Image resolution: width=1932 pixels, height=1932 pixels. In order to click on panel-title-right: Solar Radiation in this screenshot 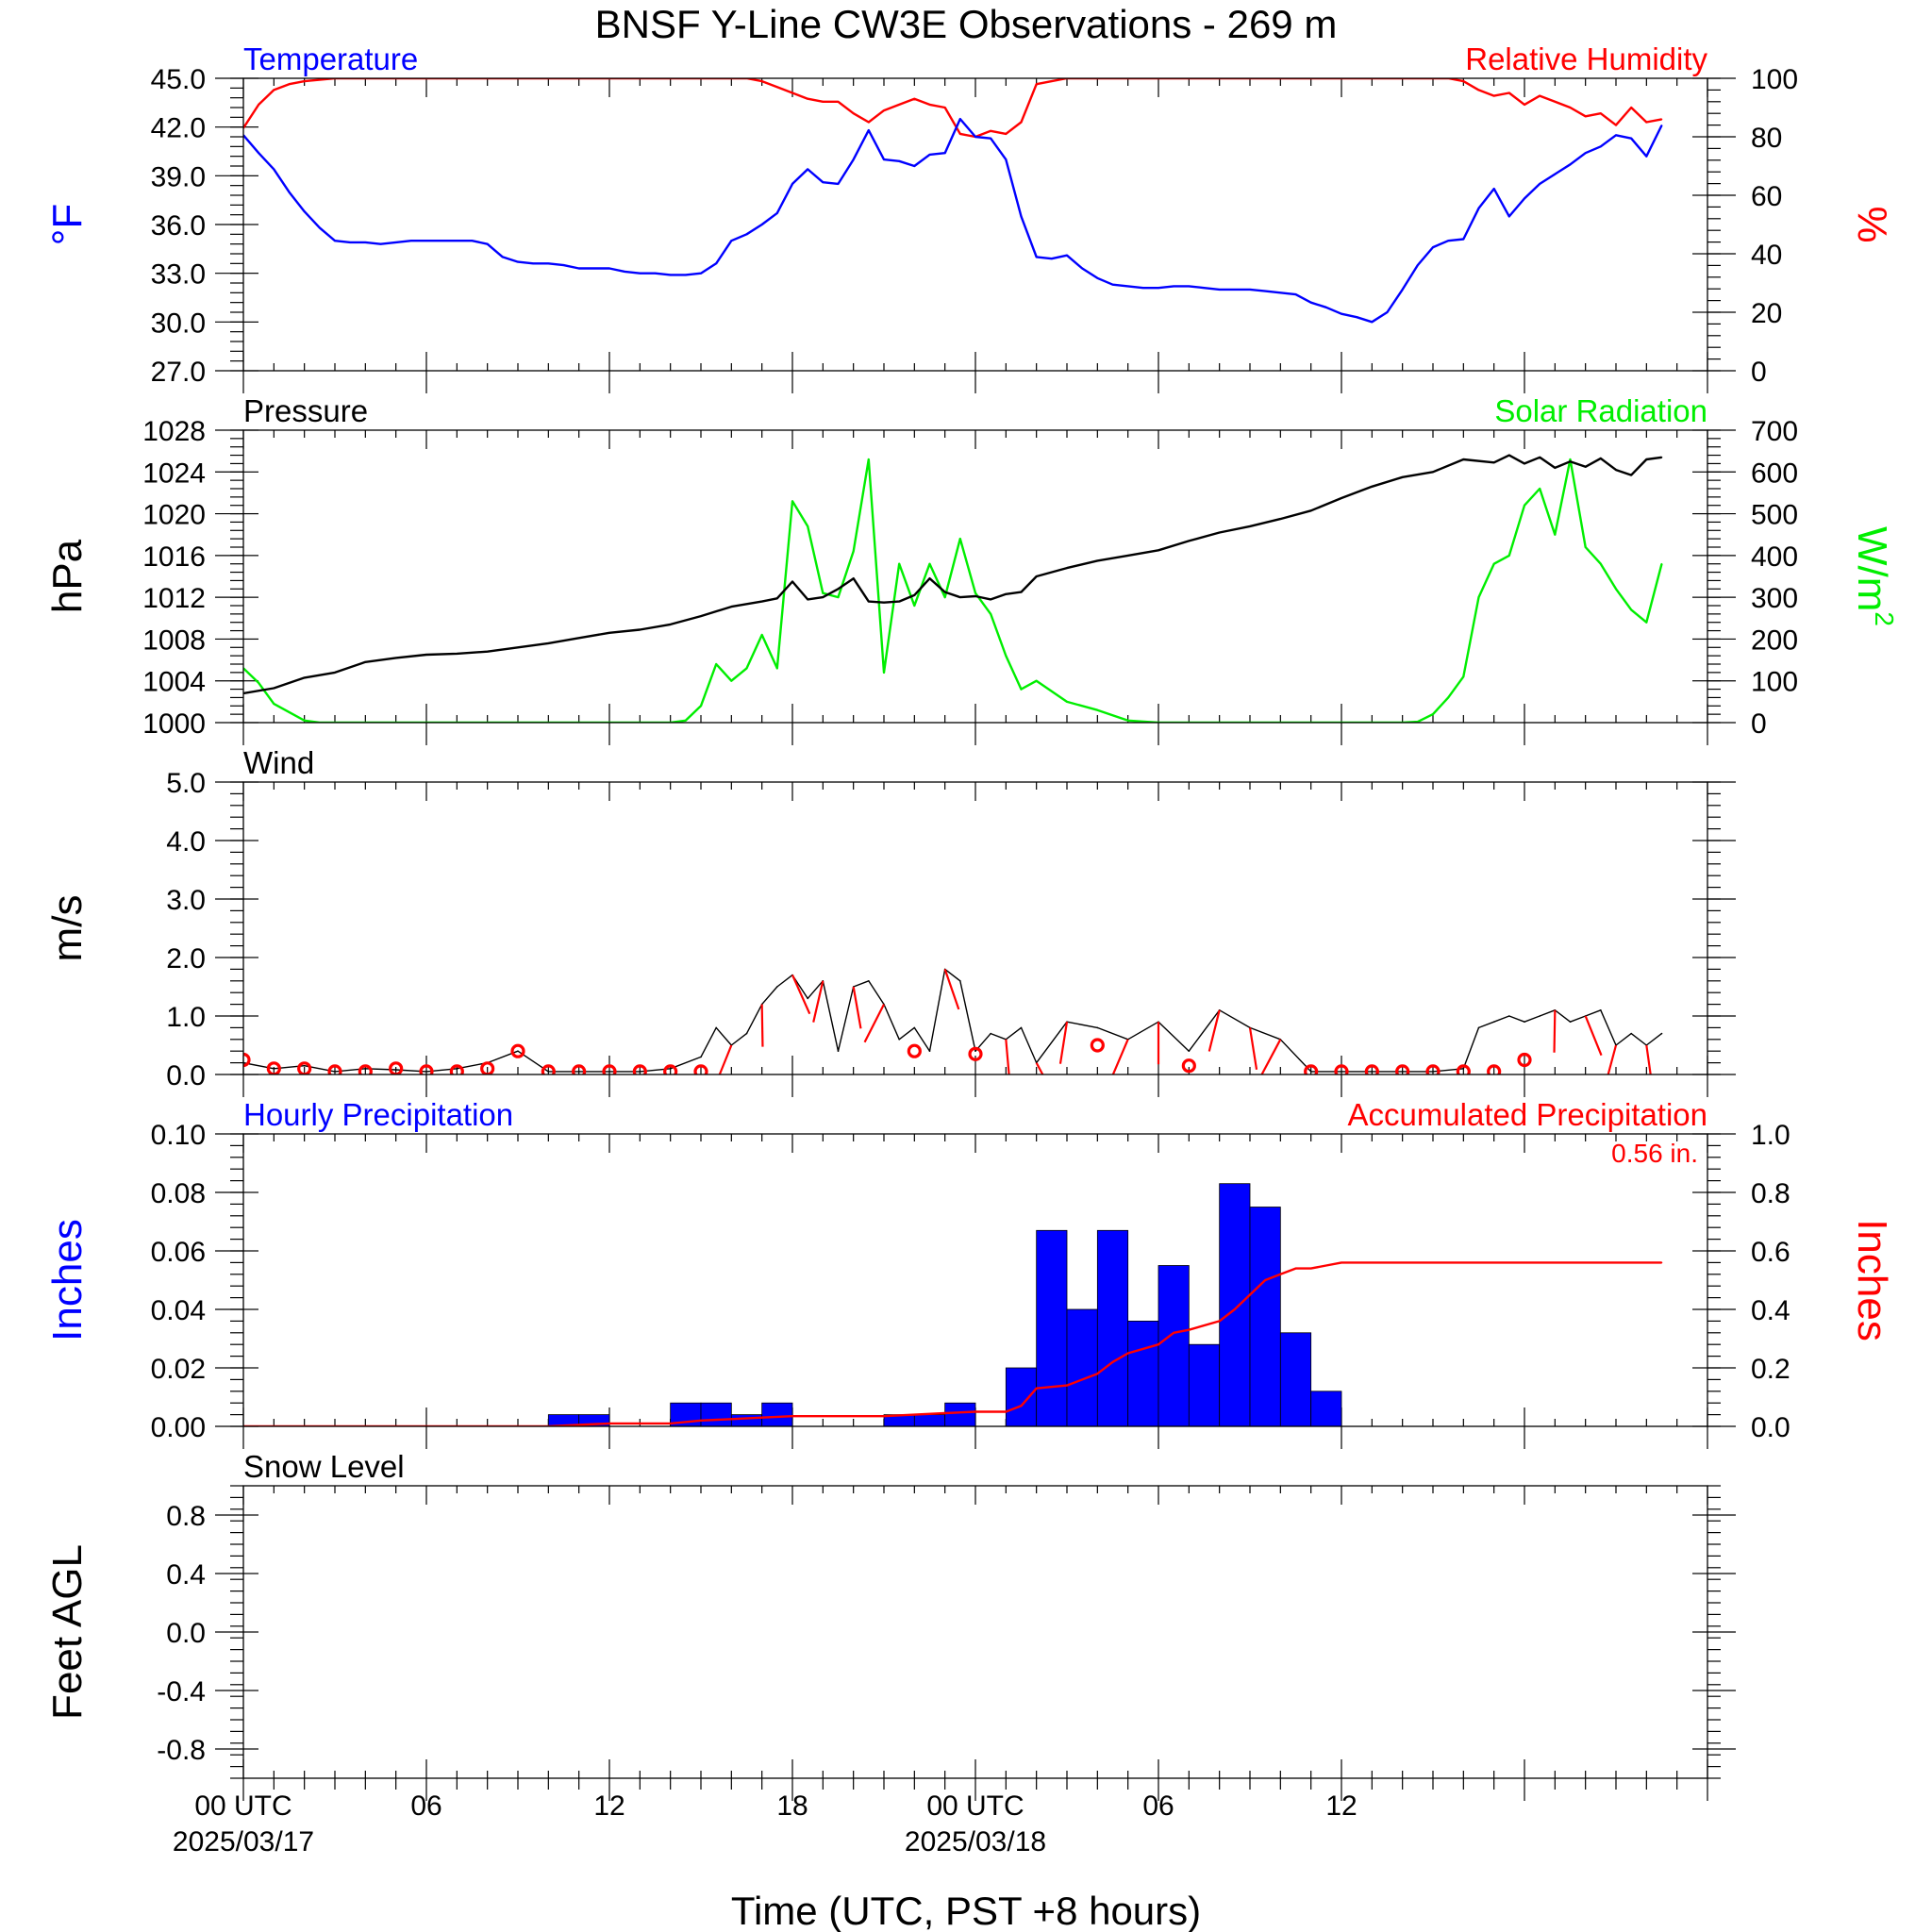, I will do `click(1601, 410)`.